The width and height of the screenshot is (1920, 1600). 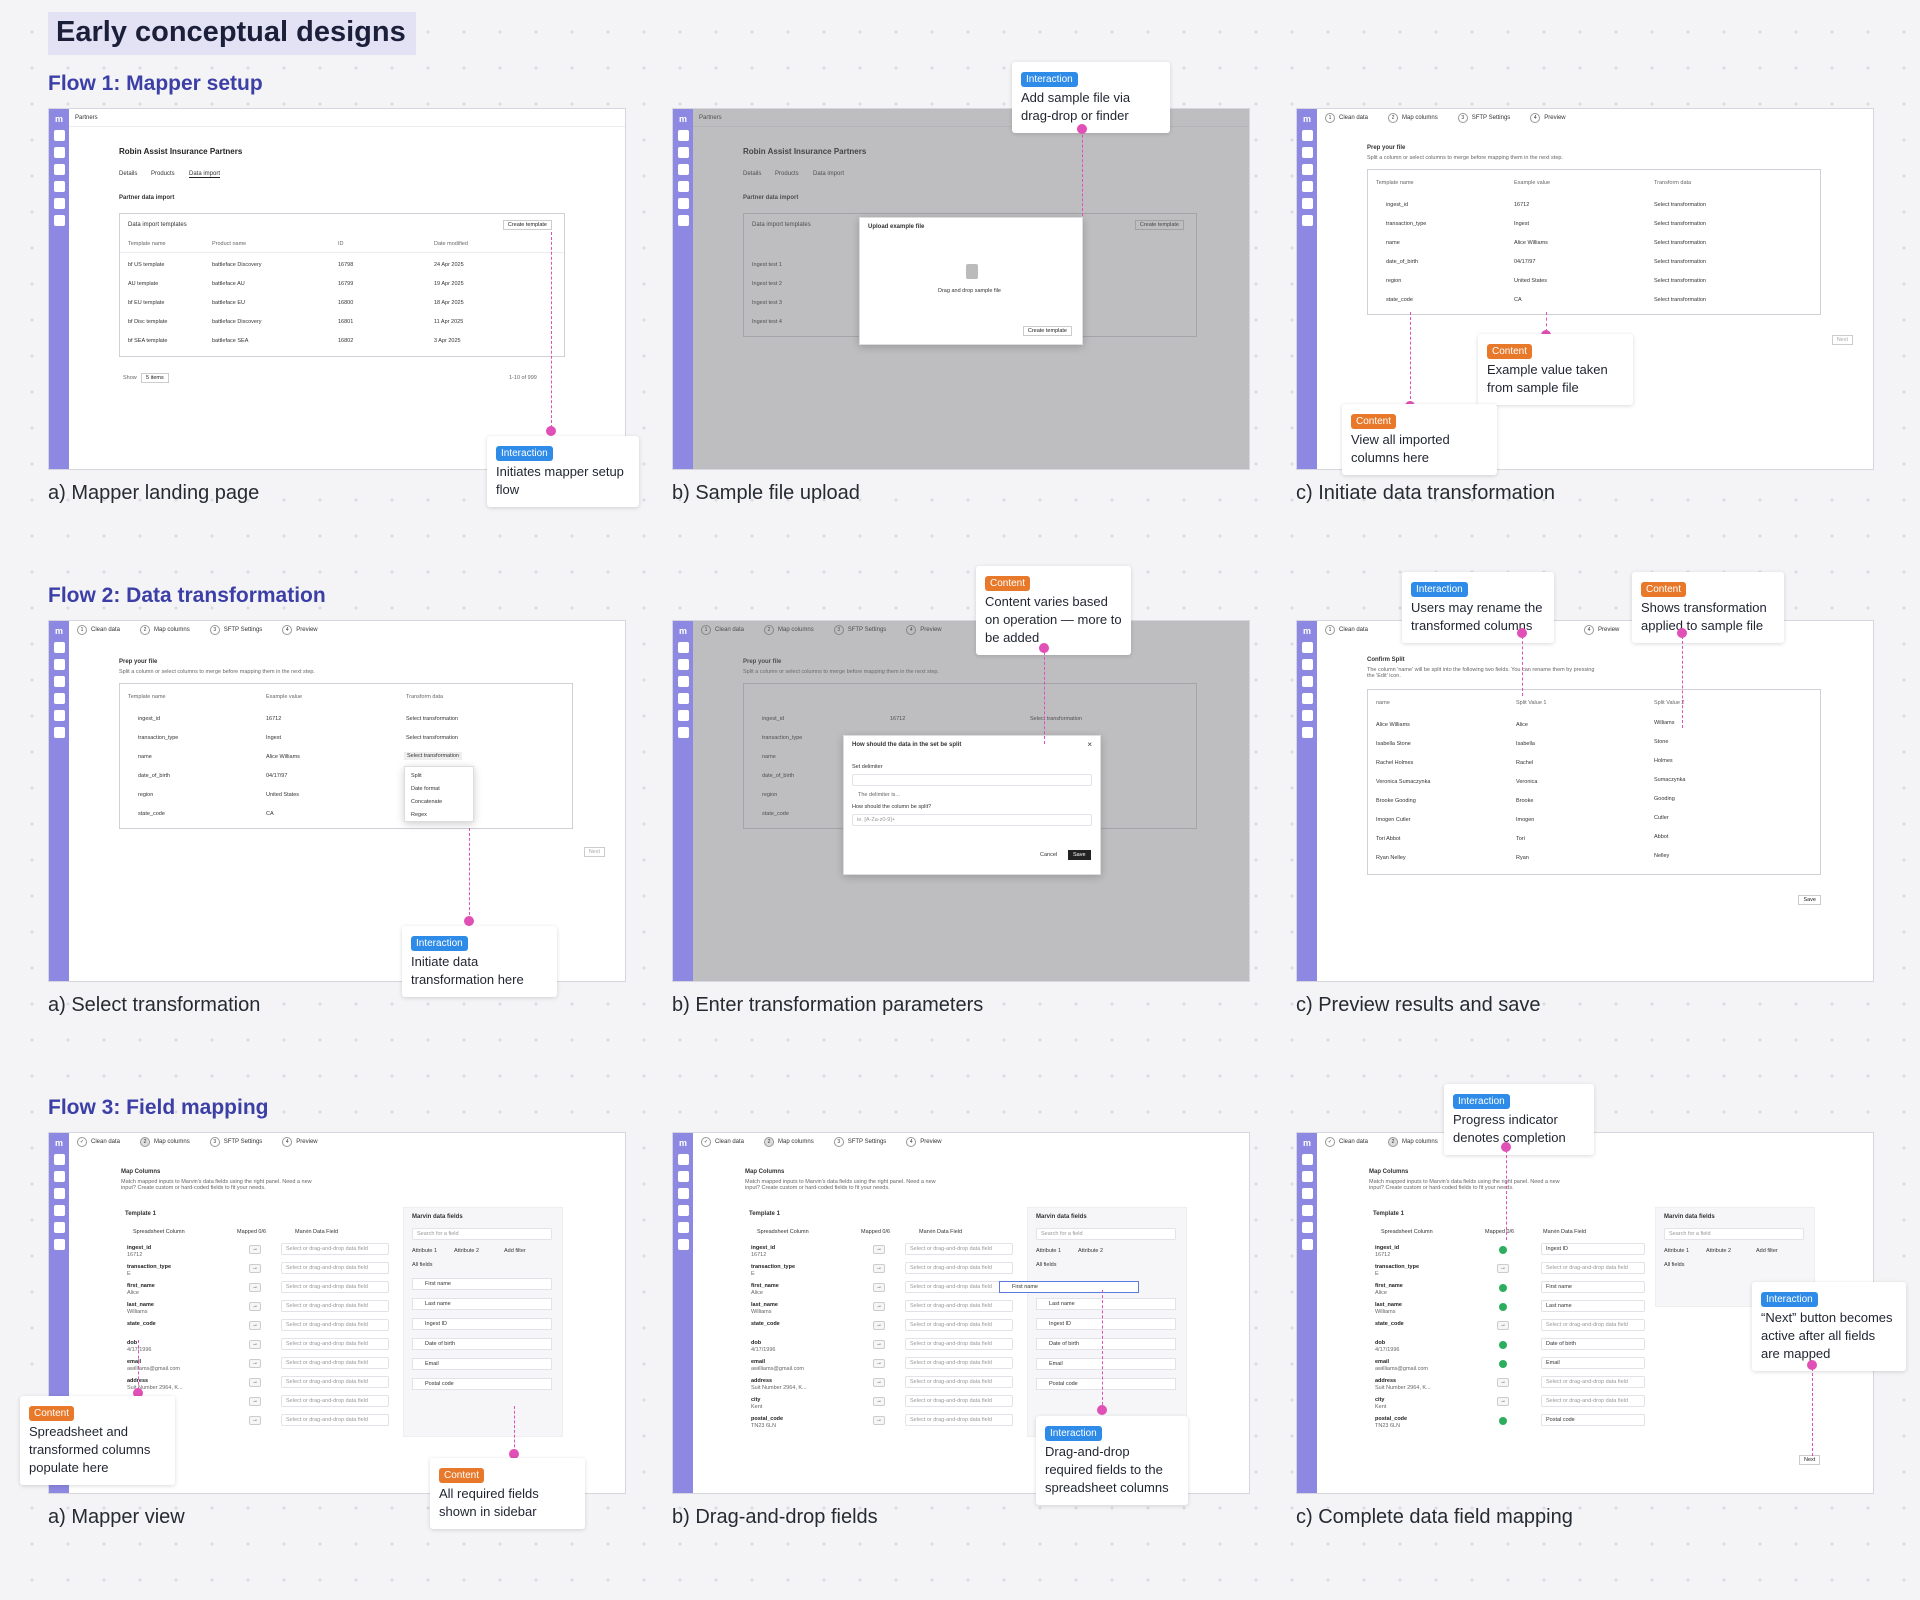 I want to click on mapped-field: First name, so click(x=1593, y=1287).